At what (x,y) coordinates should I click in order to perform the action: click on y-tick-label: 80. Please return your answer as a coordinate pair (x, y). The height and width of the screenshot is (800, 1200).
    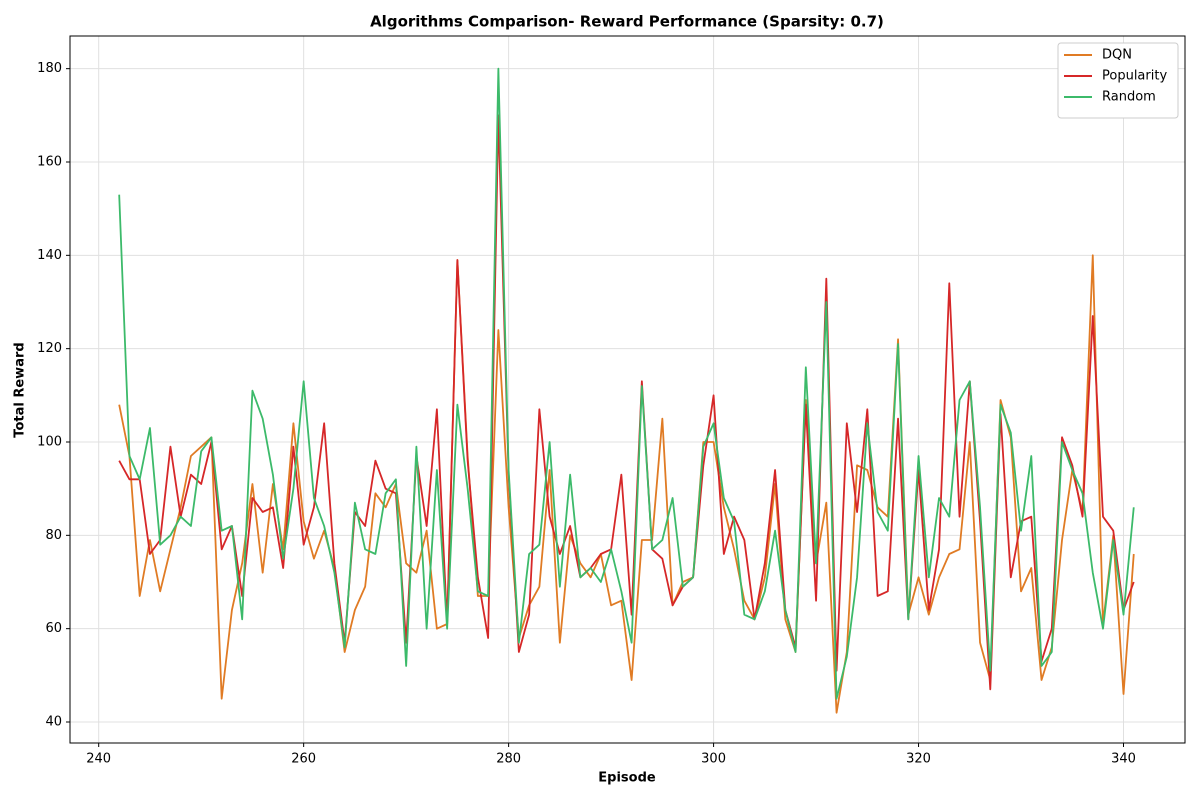
    Looking at the image, I should click on (53, 535).